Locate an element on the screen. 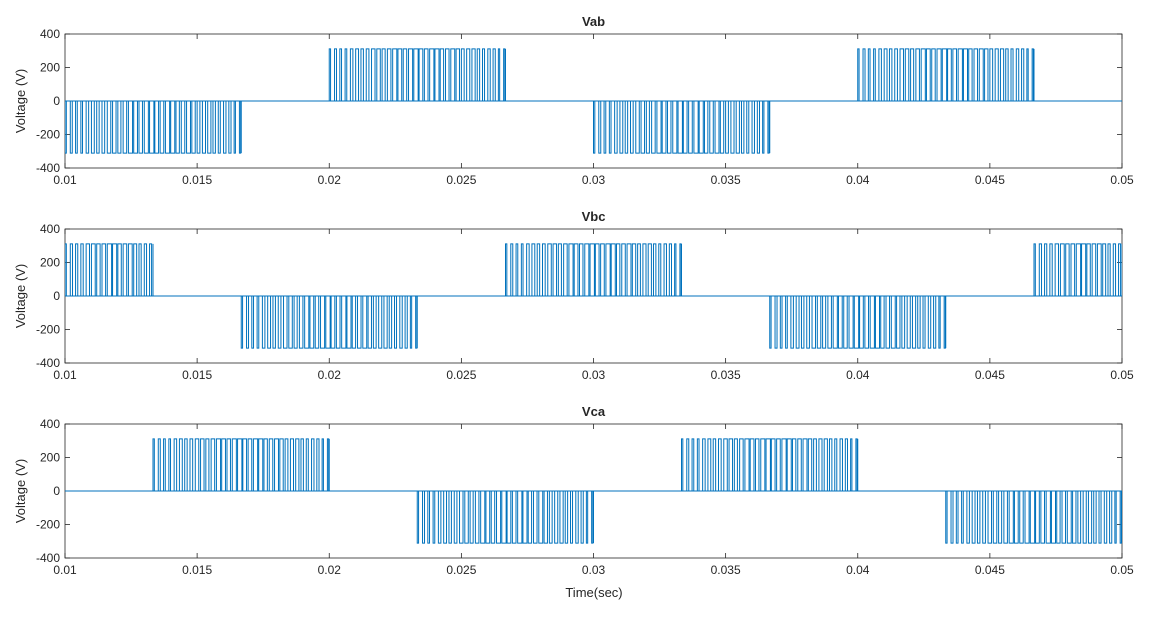 Image resolution: width=1157 pixels, height=617 pixels. chart-title: Vab is located at coordinates (593, 21).